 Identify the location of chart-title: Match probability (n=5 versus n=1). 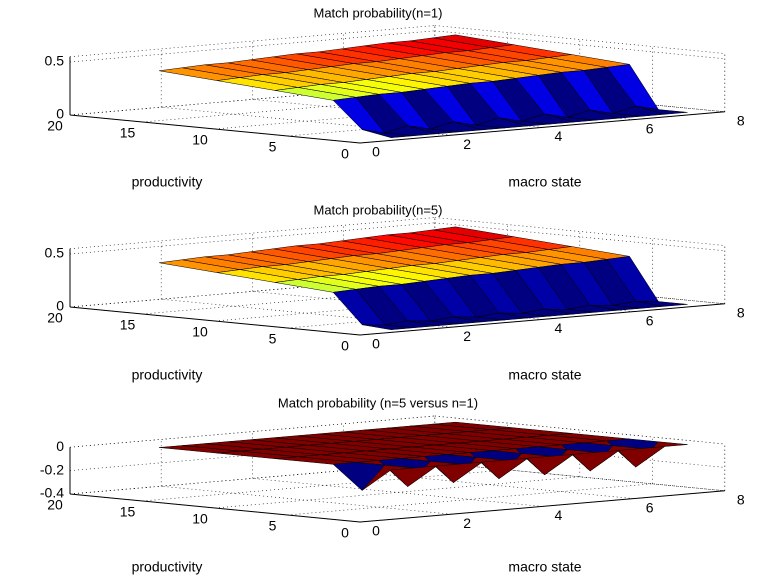
(378, 402).